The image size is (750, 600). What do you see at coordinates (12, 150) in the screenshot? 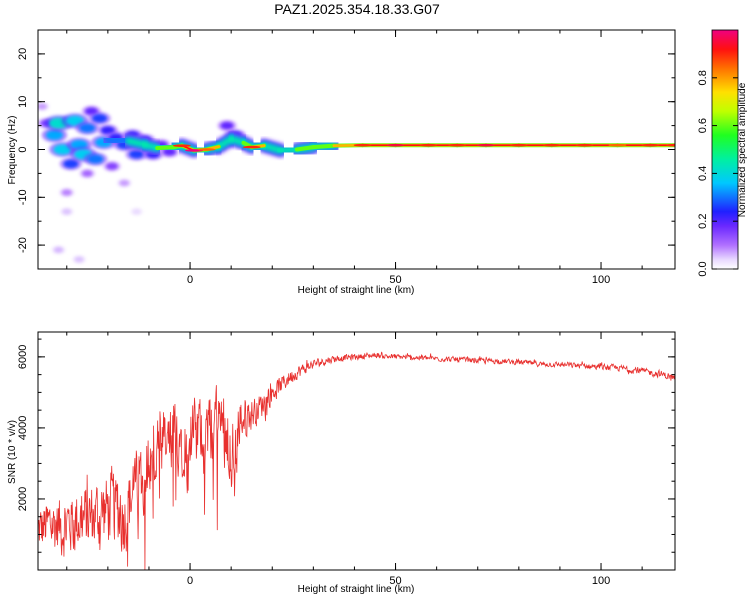
I see `spectrogram-y-axis-label: Frequency (Hz)` at bounding box center [12, 150].